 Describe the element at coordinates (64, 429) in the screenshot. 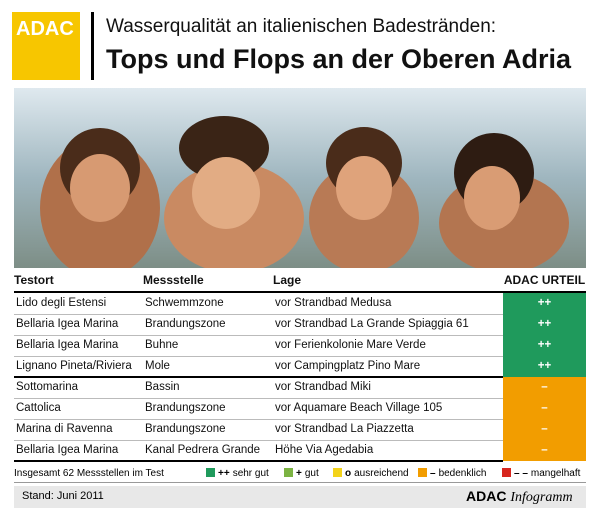

I see `table-cell: Marina di Ravenna` at that location.